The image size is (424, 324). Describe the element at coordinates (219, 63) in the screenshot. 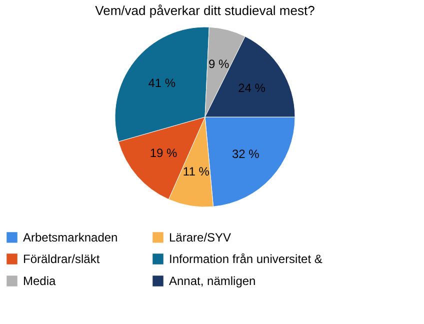

I see `data-label: 9 %` at that location.